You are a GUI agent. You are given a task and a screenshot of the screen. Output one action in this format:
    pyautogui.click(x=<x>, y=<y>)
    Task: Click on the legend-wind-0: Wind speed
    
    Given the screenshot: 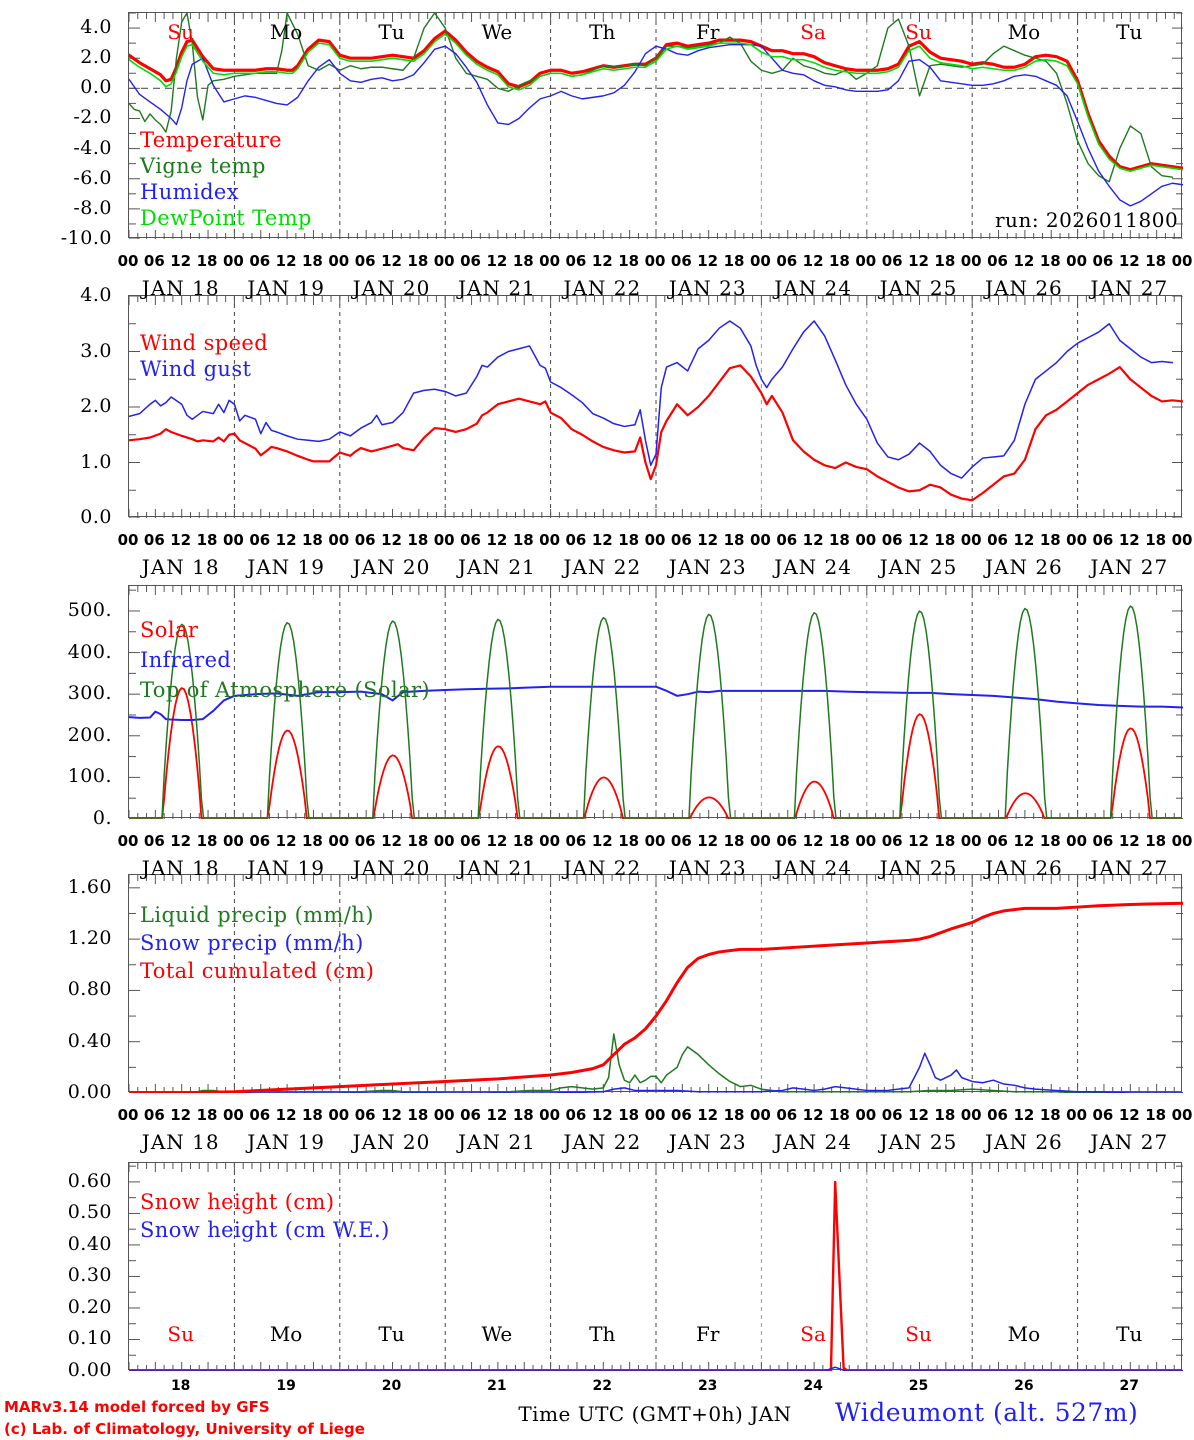 What is the action you would take?
    pyautogui.click(x=204, y=343)
    